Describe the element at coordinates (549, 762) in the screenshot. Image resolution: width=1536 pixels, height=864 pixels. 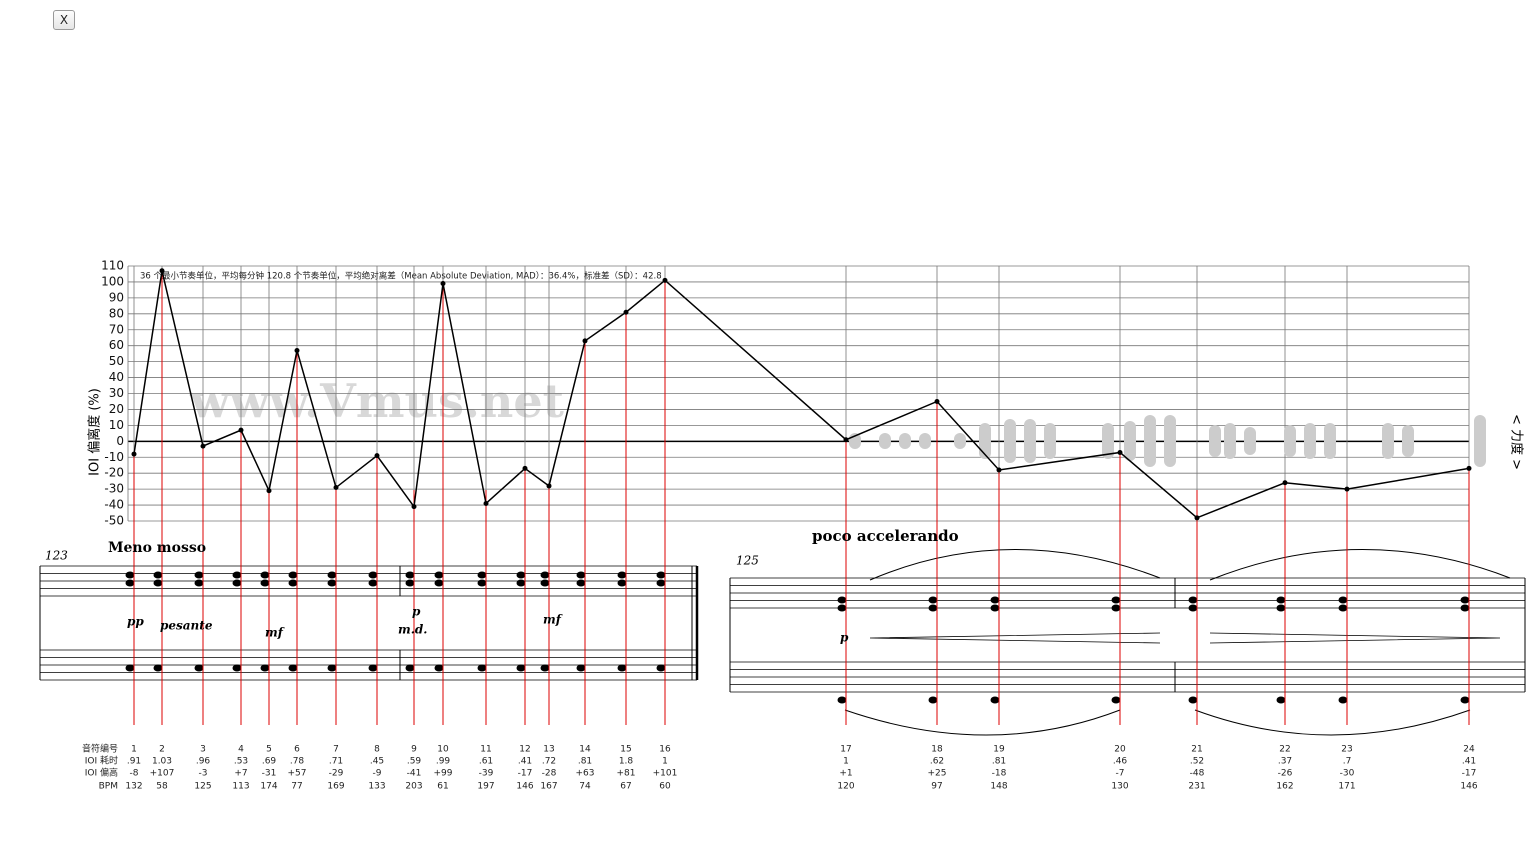
I see `ioi-duration: .72` at that location.